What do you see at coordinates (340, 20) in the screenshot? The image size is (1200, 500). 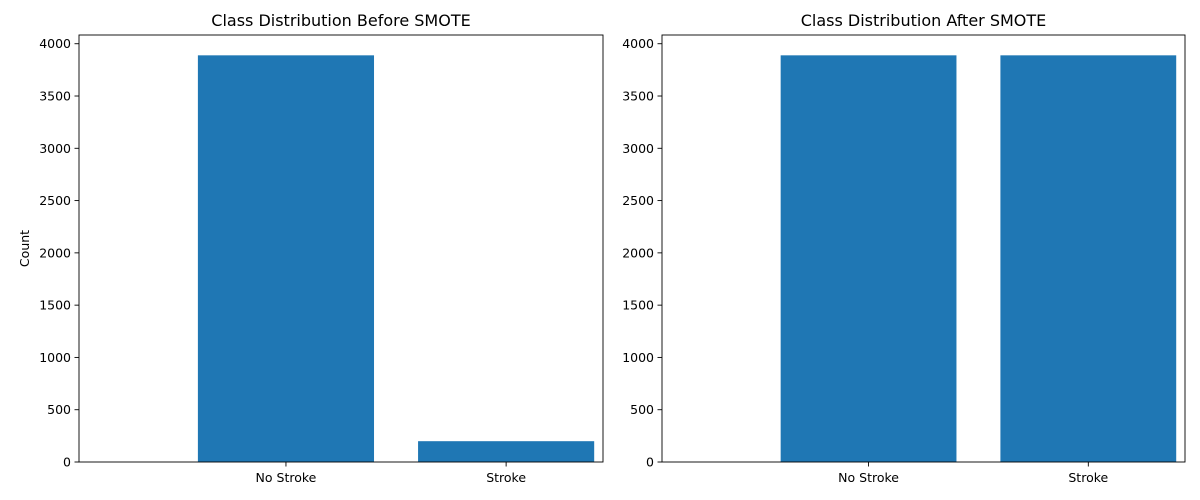 I see `chart-title: Class Distribution Before SMOTE` at bounding box center [340, 20].